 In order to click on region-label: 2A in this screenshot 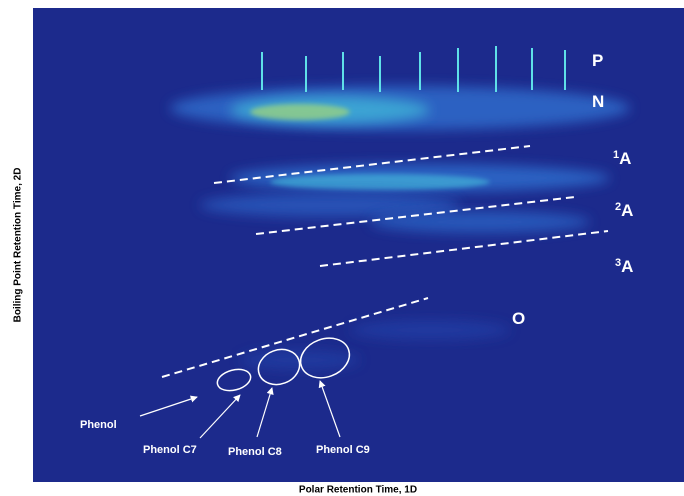, I will do `click(624, 211)`.